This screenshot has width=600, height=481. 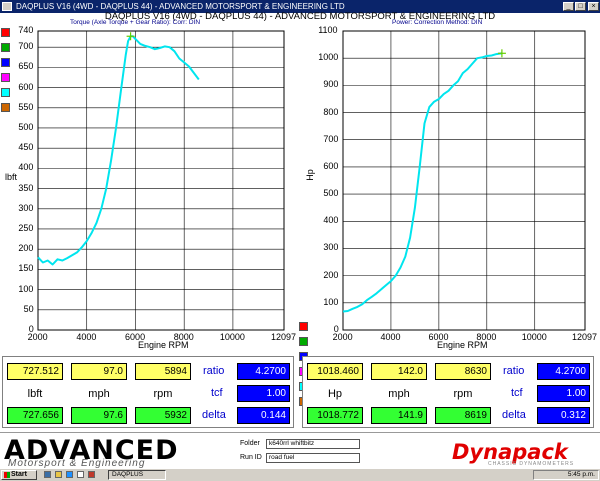 What do you see at coordinates (26, 268) in the screenshot?
I see `y-tick-label: 150` at bounding box center [26, 268].